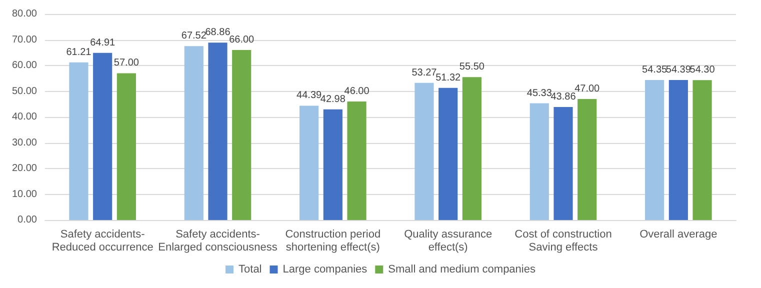  I want to click on data-label: 46.00, so click(357, 92).